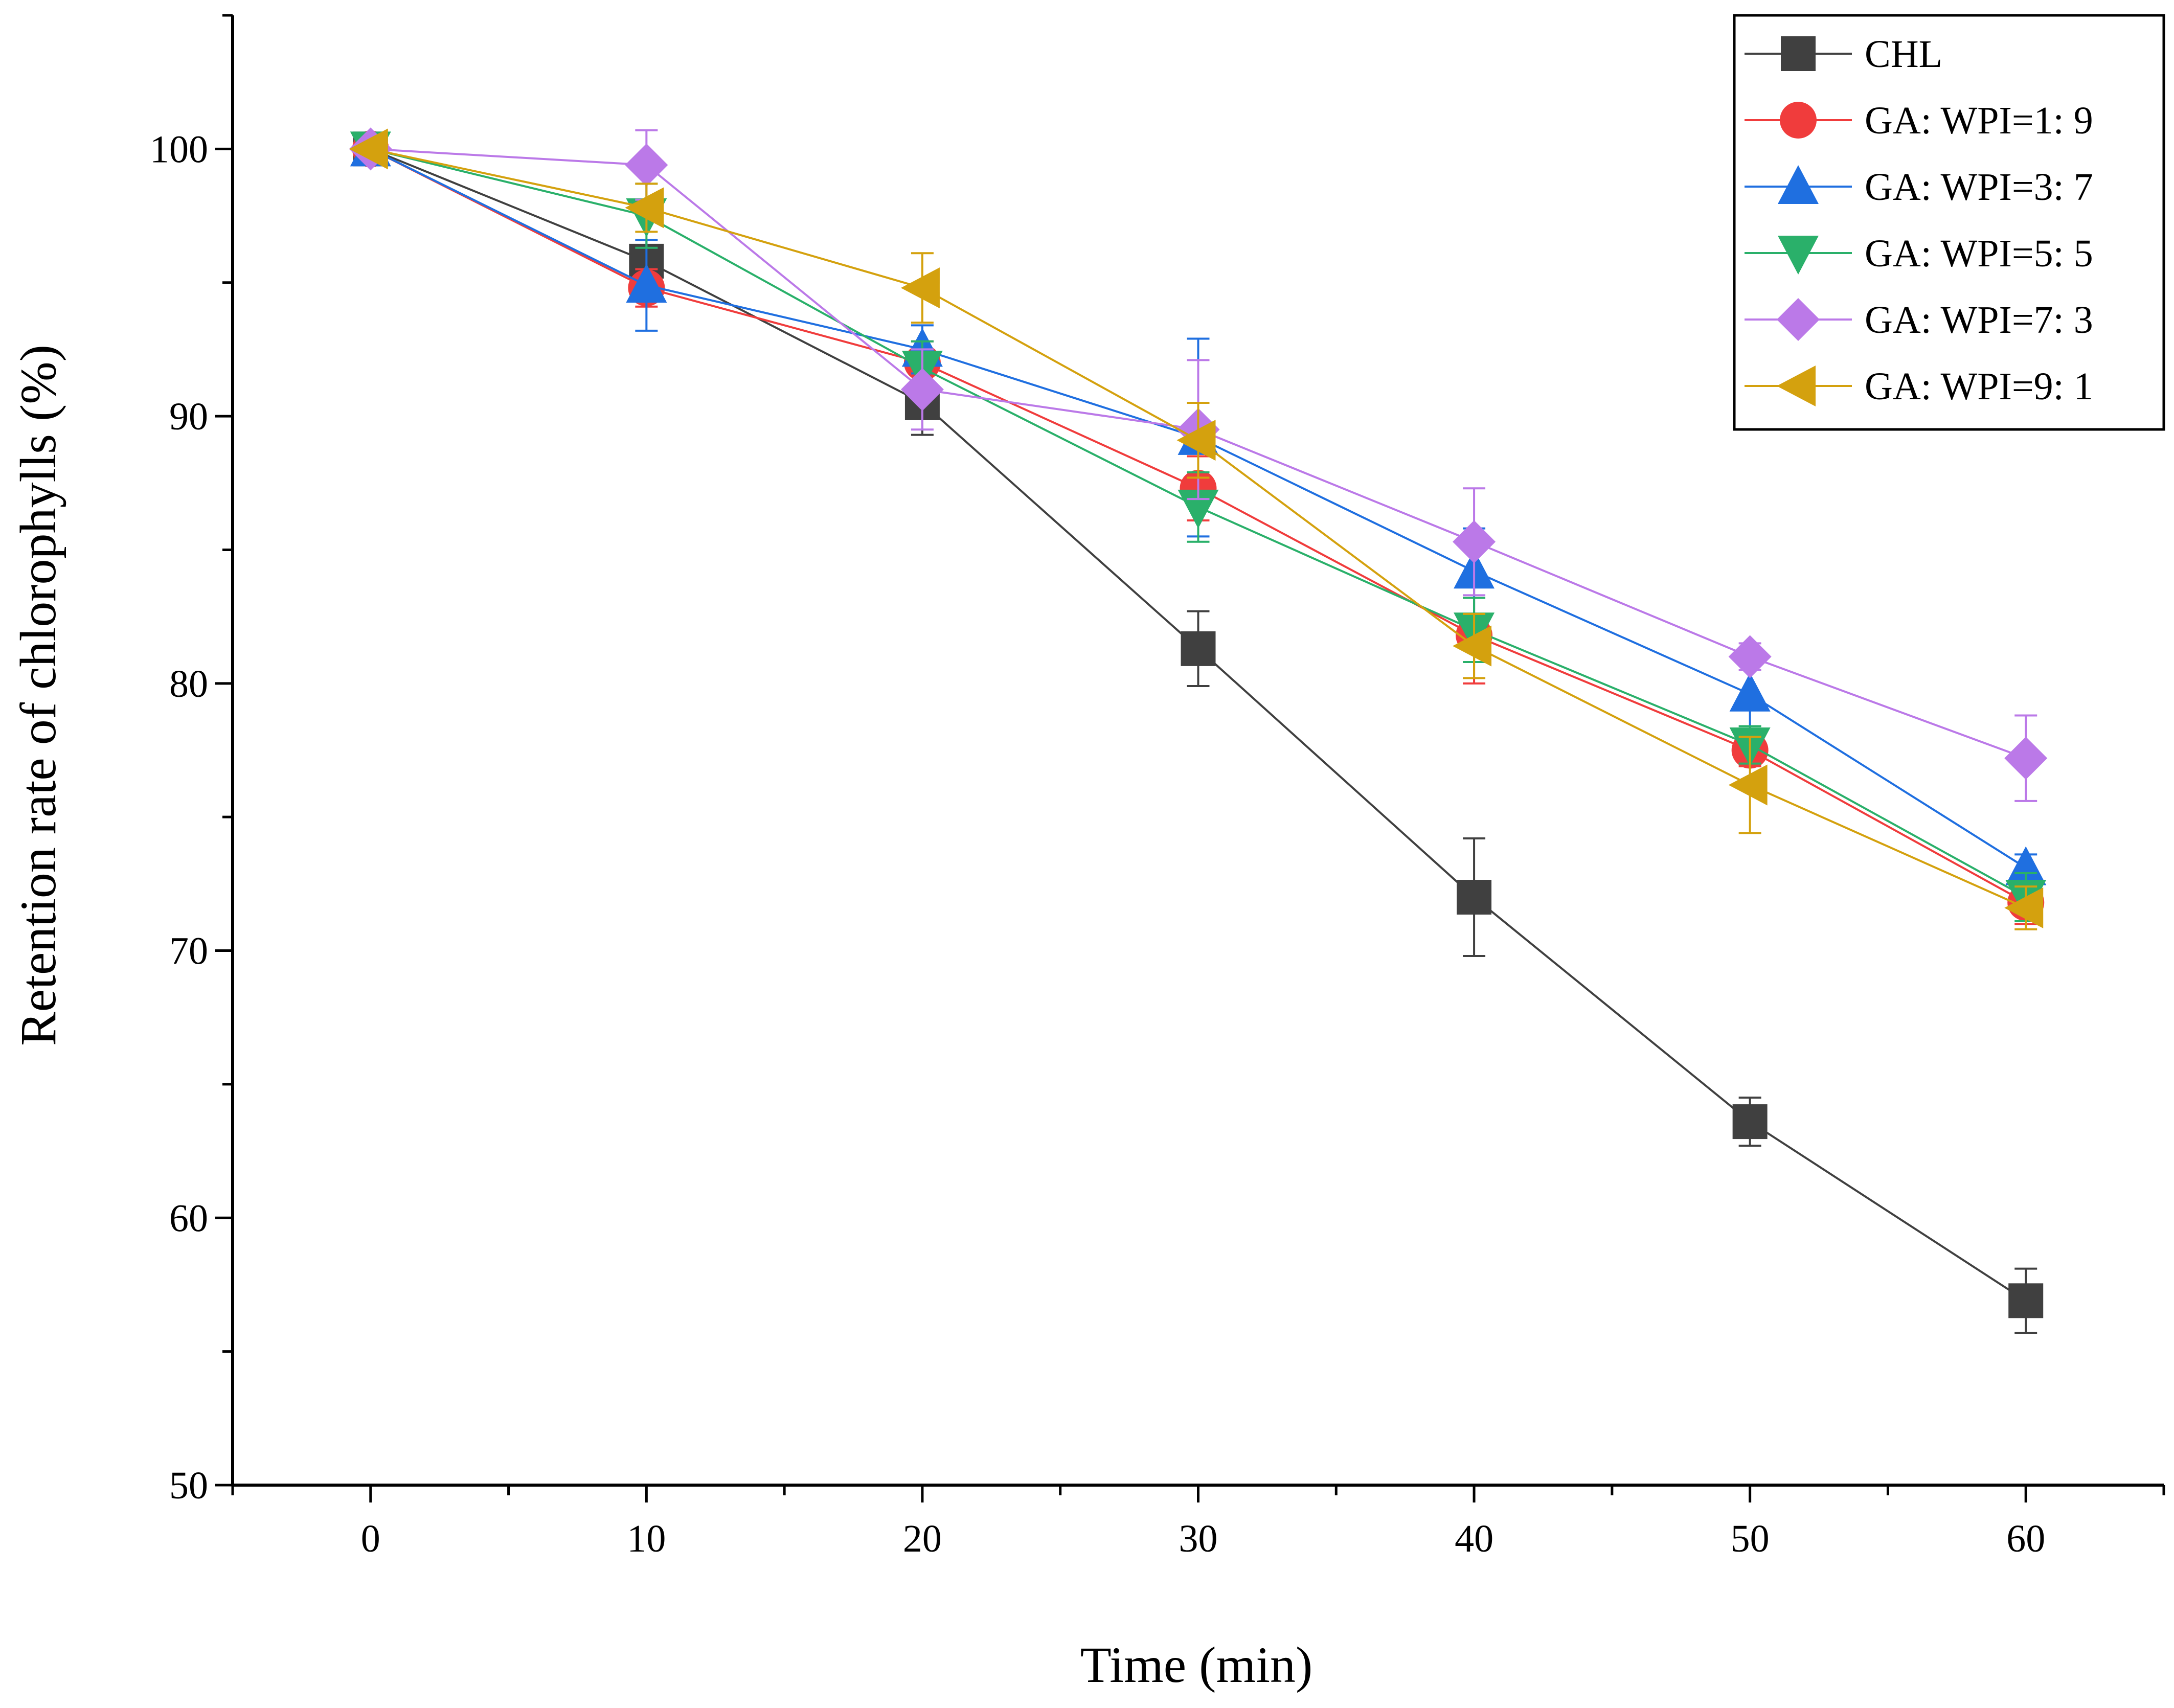 The height and width of the screenshot is (1708, 2174). What do you see at coordinates (1197, 1664) in the screenshot?
I see `x-axis-title: Time (min)` at bounding box center [1197, 1664].